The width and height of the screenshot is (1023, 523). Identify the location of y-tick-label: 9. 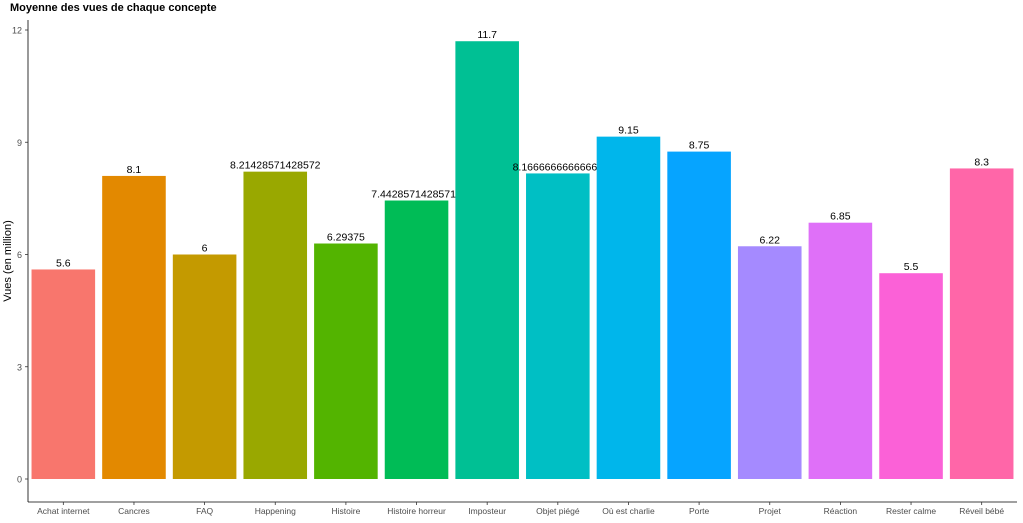
(19, 143).